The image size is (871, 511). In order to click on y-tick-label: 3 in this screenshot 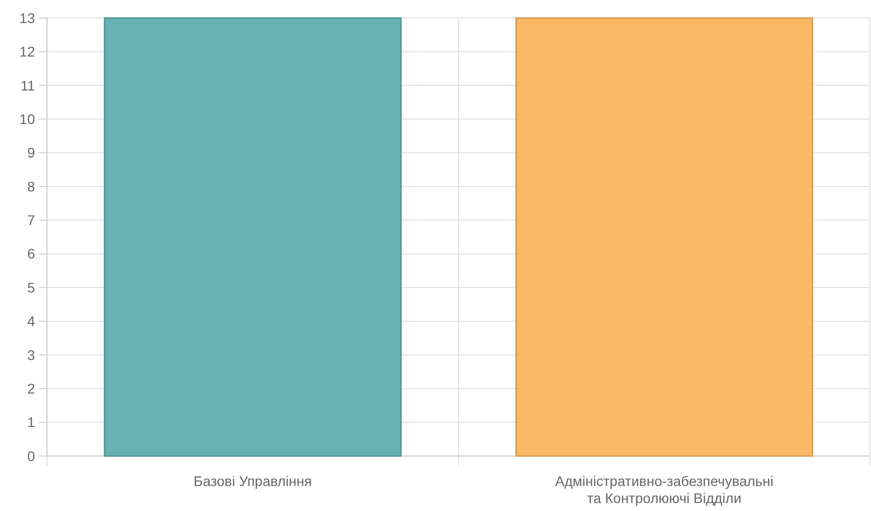, I will do `click(31, 354)`.